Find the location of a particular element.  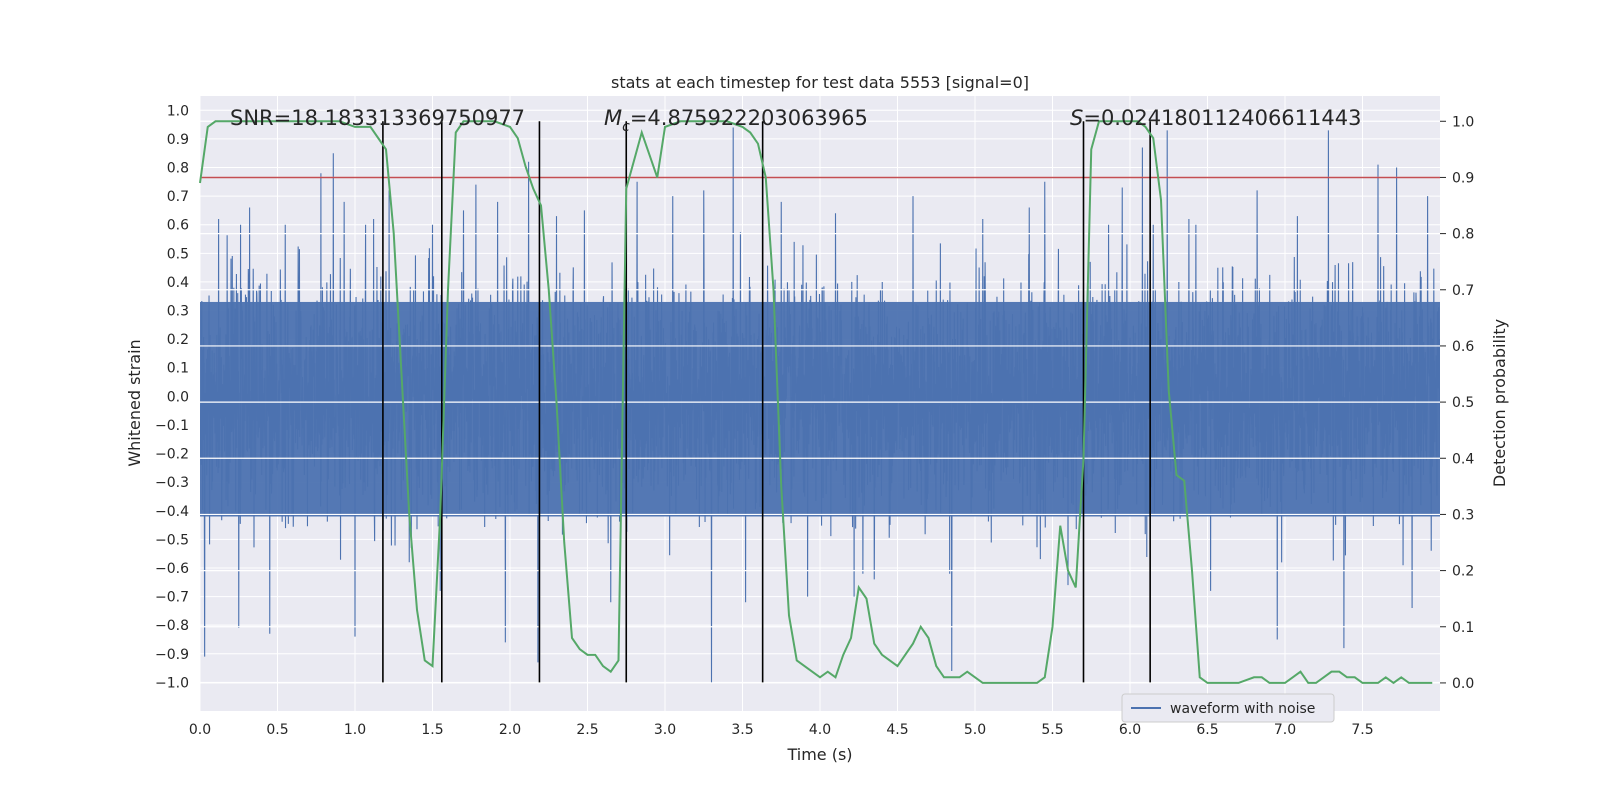

y-tick-label-9: −0.1 is located at coordinates (172, 426).